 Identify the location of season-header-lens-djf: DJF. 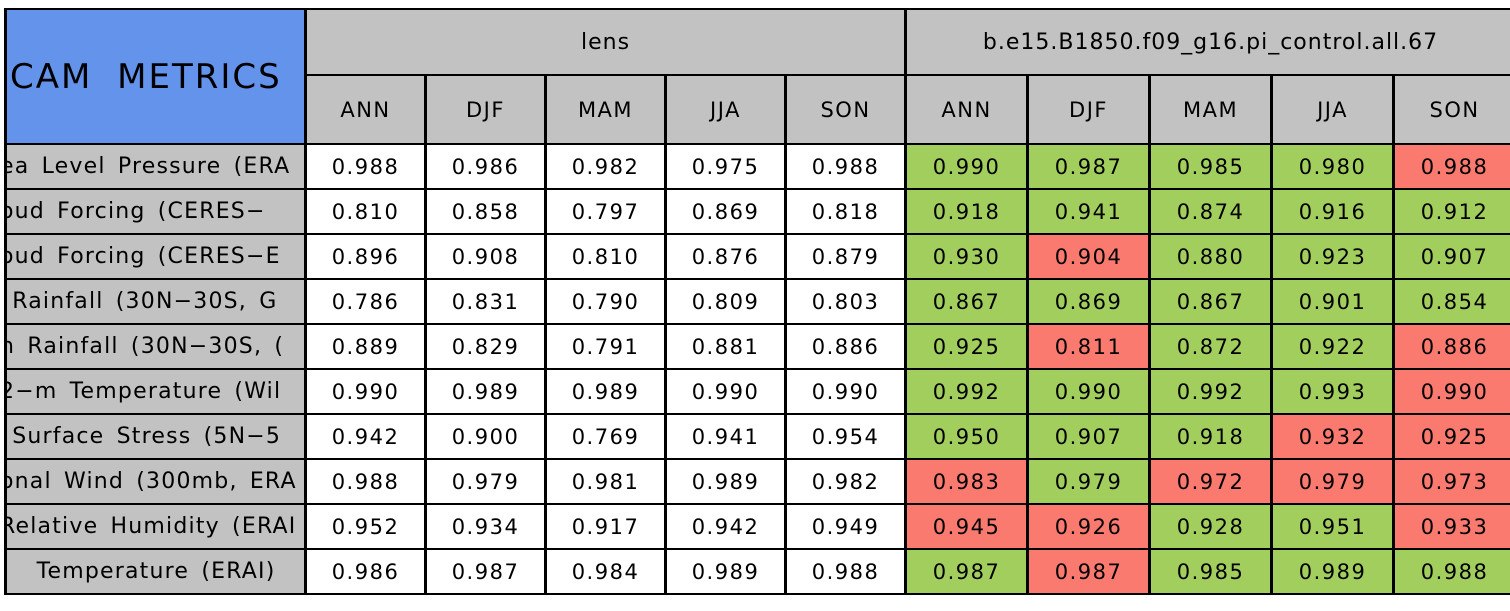
(485, 109).